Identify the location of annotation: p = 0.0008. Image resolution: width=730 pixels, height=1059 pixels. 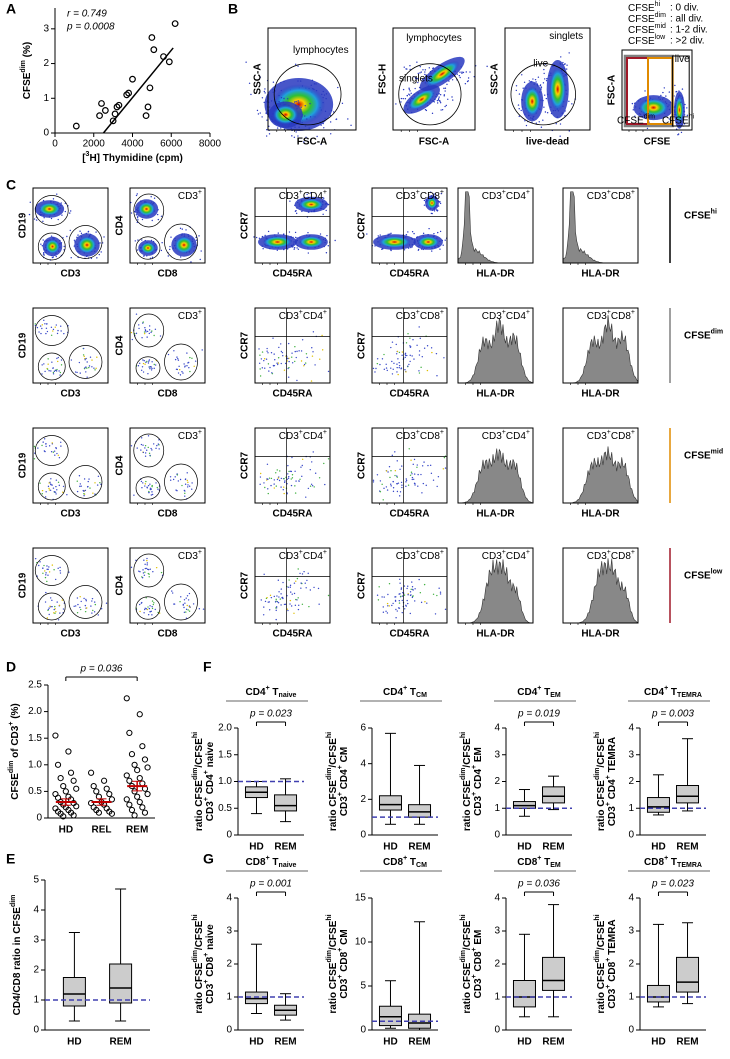
(90, 27).